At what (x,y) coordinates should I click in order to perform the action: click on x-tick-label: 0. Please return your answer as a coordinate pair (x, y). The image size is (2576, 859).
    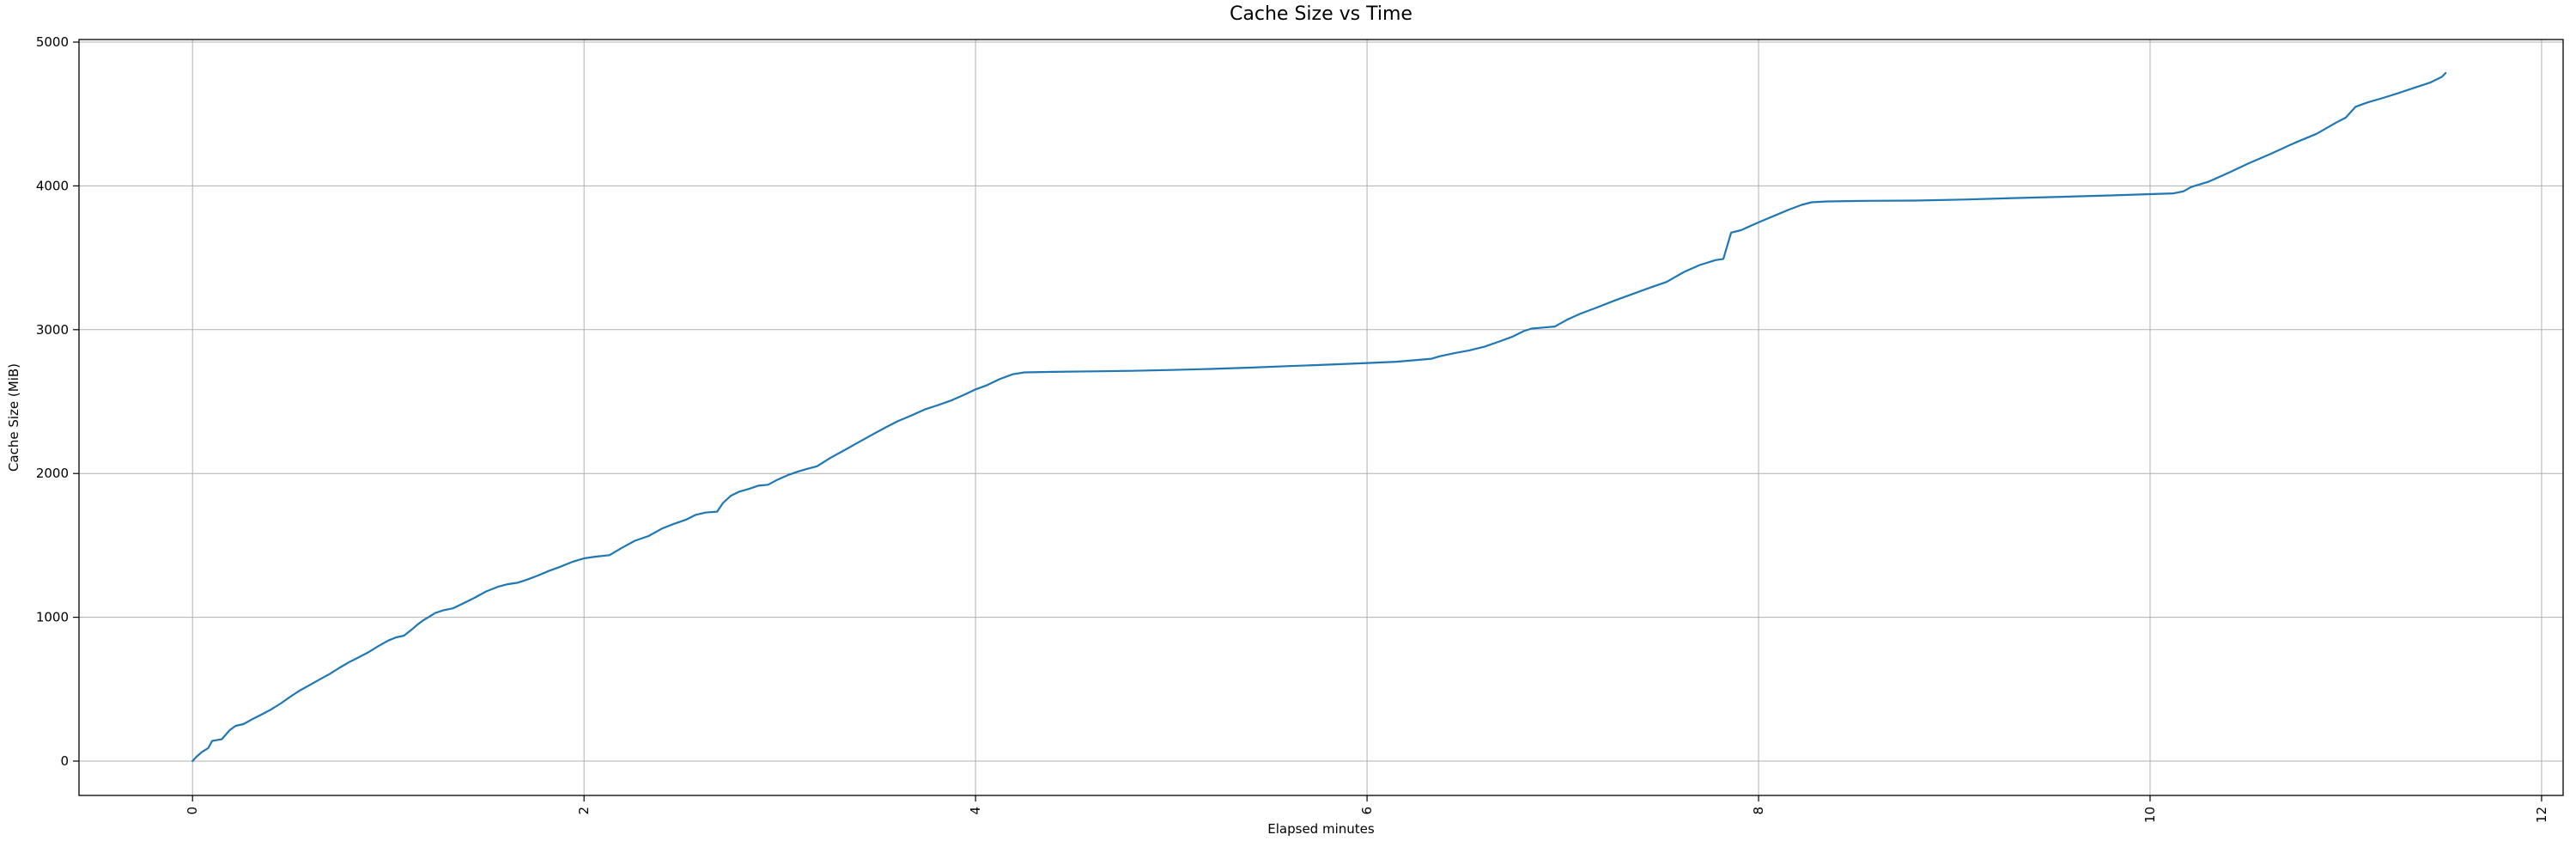
    Looking at the image, I should click on (192, 811).